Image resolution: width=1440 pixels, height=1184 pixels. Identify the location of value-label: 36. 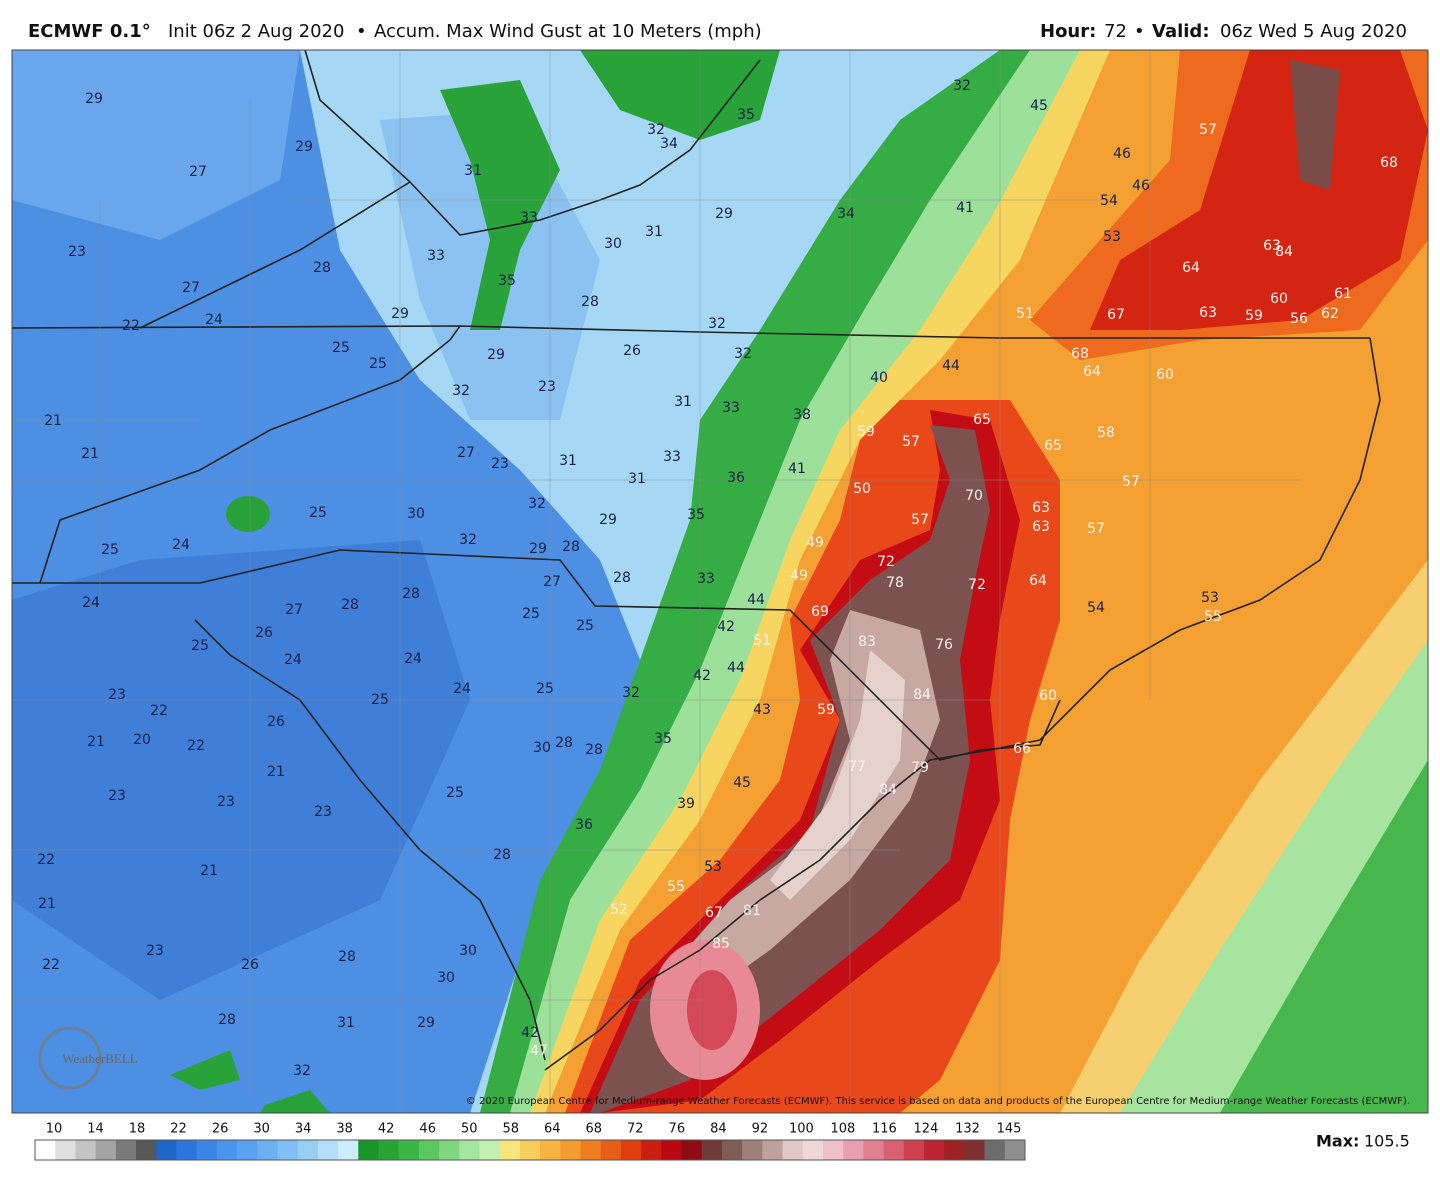
(736, 478).